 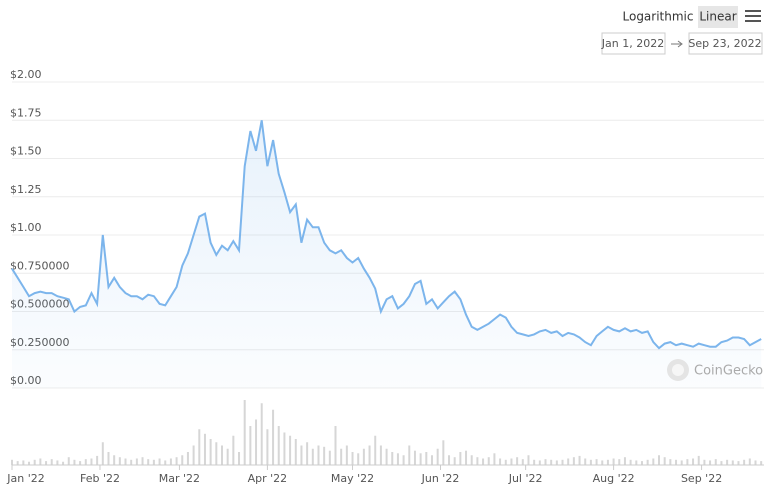 What do you see at coordinates (26, 189) in the screenshot?
I see `y-tick-label: $1.25` at bounding box center [26, 189].